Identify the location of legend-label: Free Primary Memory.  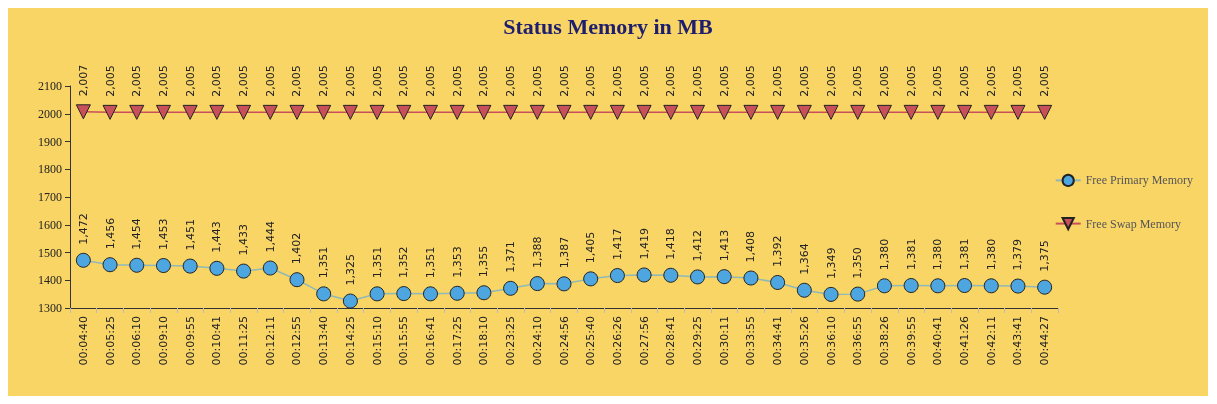
(1139, 180).